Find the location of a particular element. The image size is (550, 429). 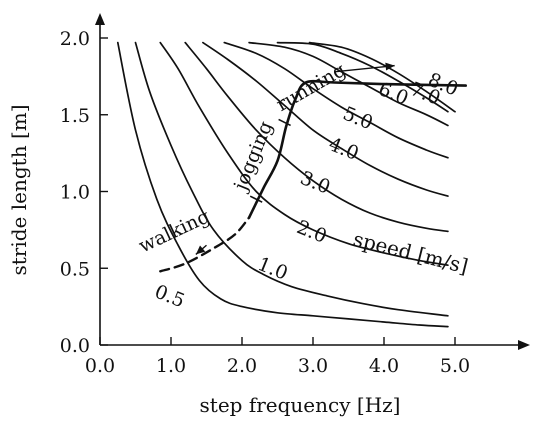

y-tick-label: 1.0 is located at coordinates (75, 193).